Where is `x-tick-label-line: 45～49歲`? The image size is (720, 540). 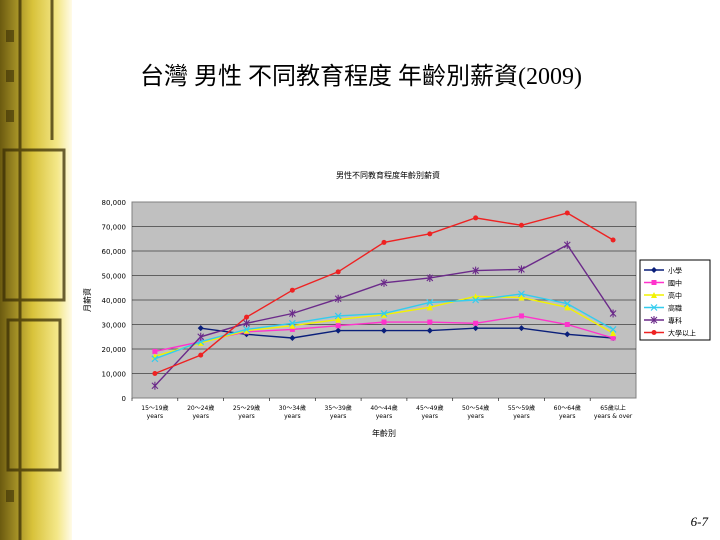
x-tick-label-line: 45～49歲 is located at coordinates (429, 408).